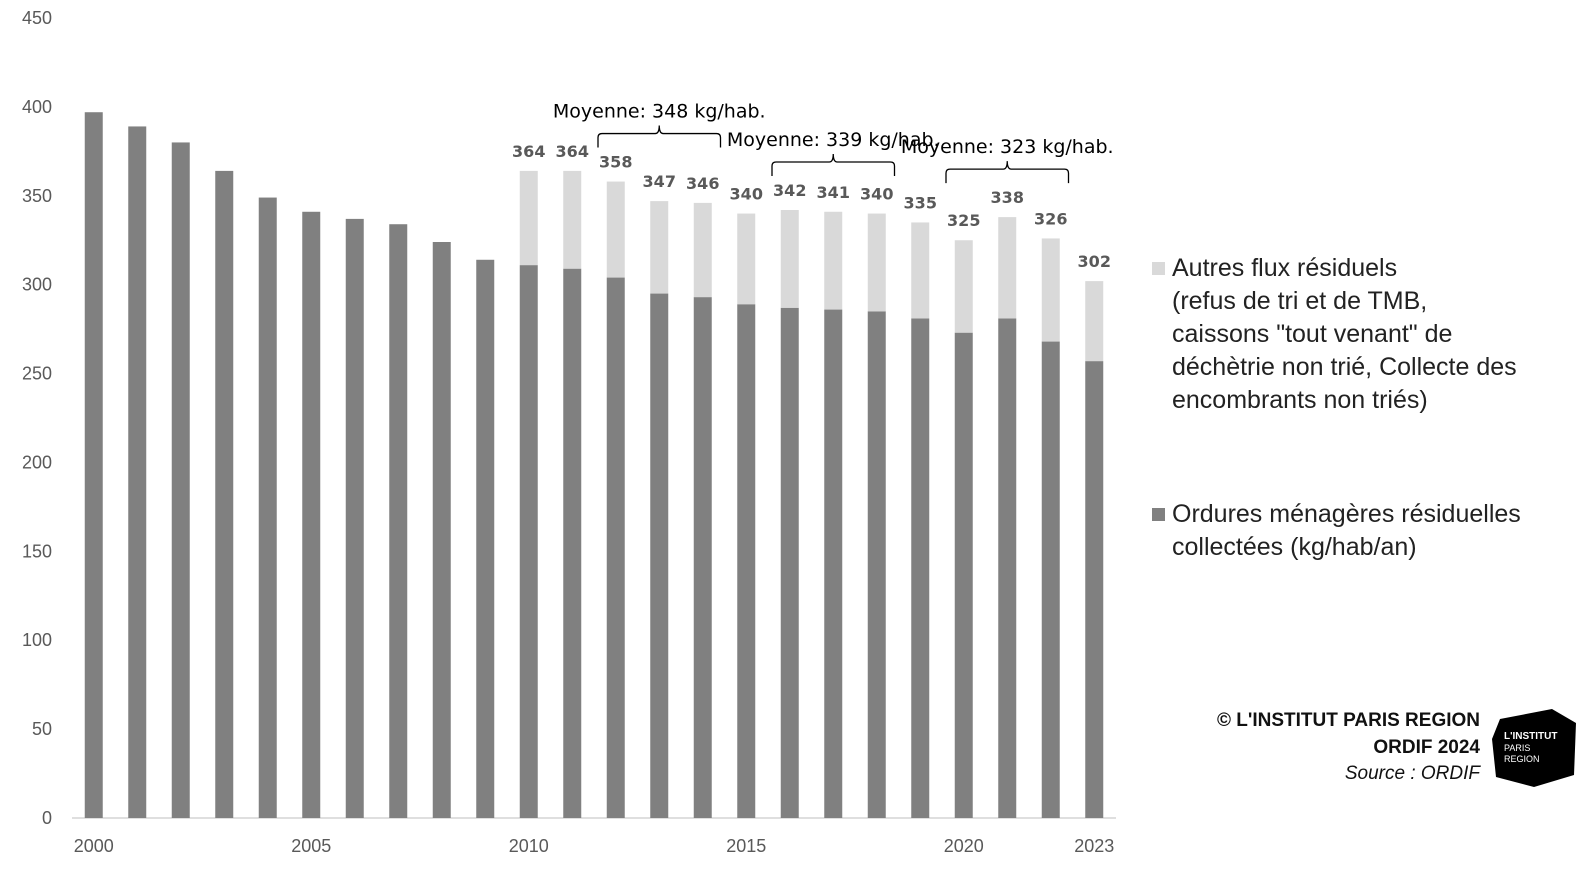  Describe the element at coordinates (1094, 846) in the screenshot. I see `x-tick-label-2023: 2023` at that location.